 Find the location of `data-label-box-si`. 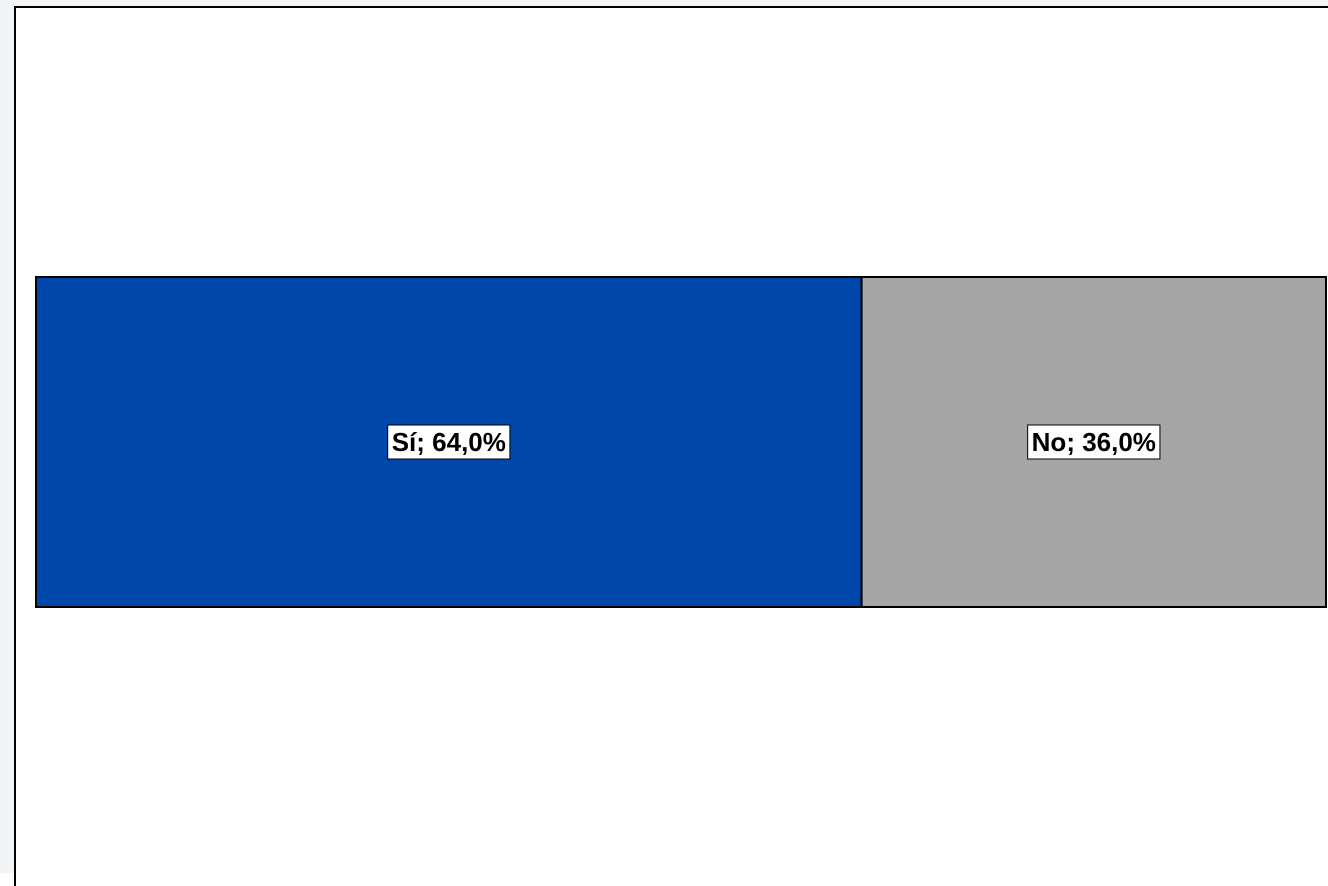

data-label-box-si is located at coordinates (449, 442).